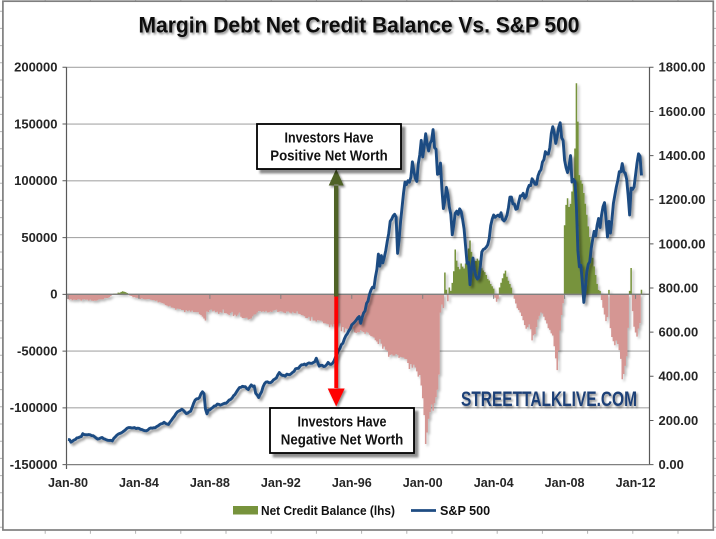 The image size is (716, 539). What do you see at coordinates (423, 483) in the screenshot?
I see `svg-text: Jan-00` at bounding box center [423, 483].